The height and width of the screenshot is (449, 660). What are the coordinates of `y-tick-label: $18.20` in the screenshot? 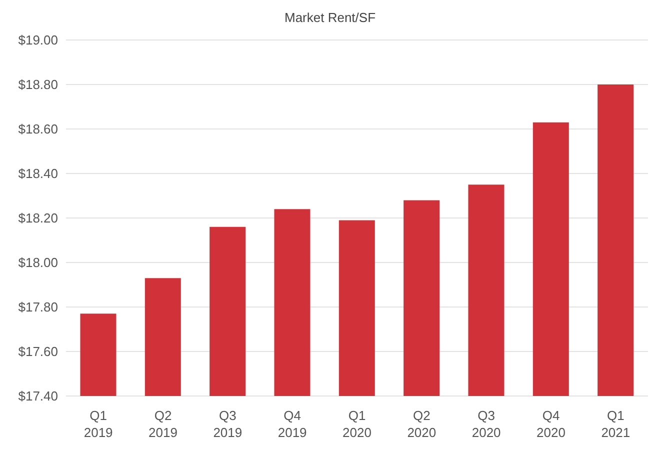 It's located at (38, 218).